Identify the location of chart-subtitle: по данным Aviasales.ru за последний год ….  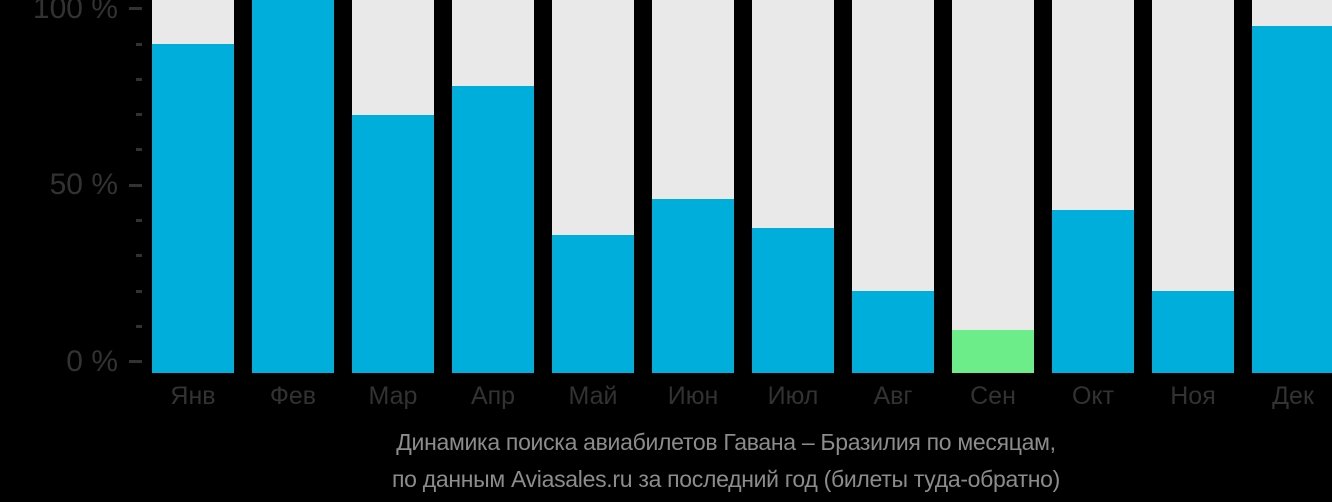
(726, 479).